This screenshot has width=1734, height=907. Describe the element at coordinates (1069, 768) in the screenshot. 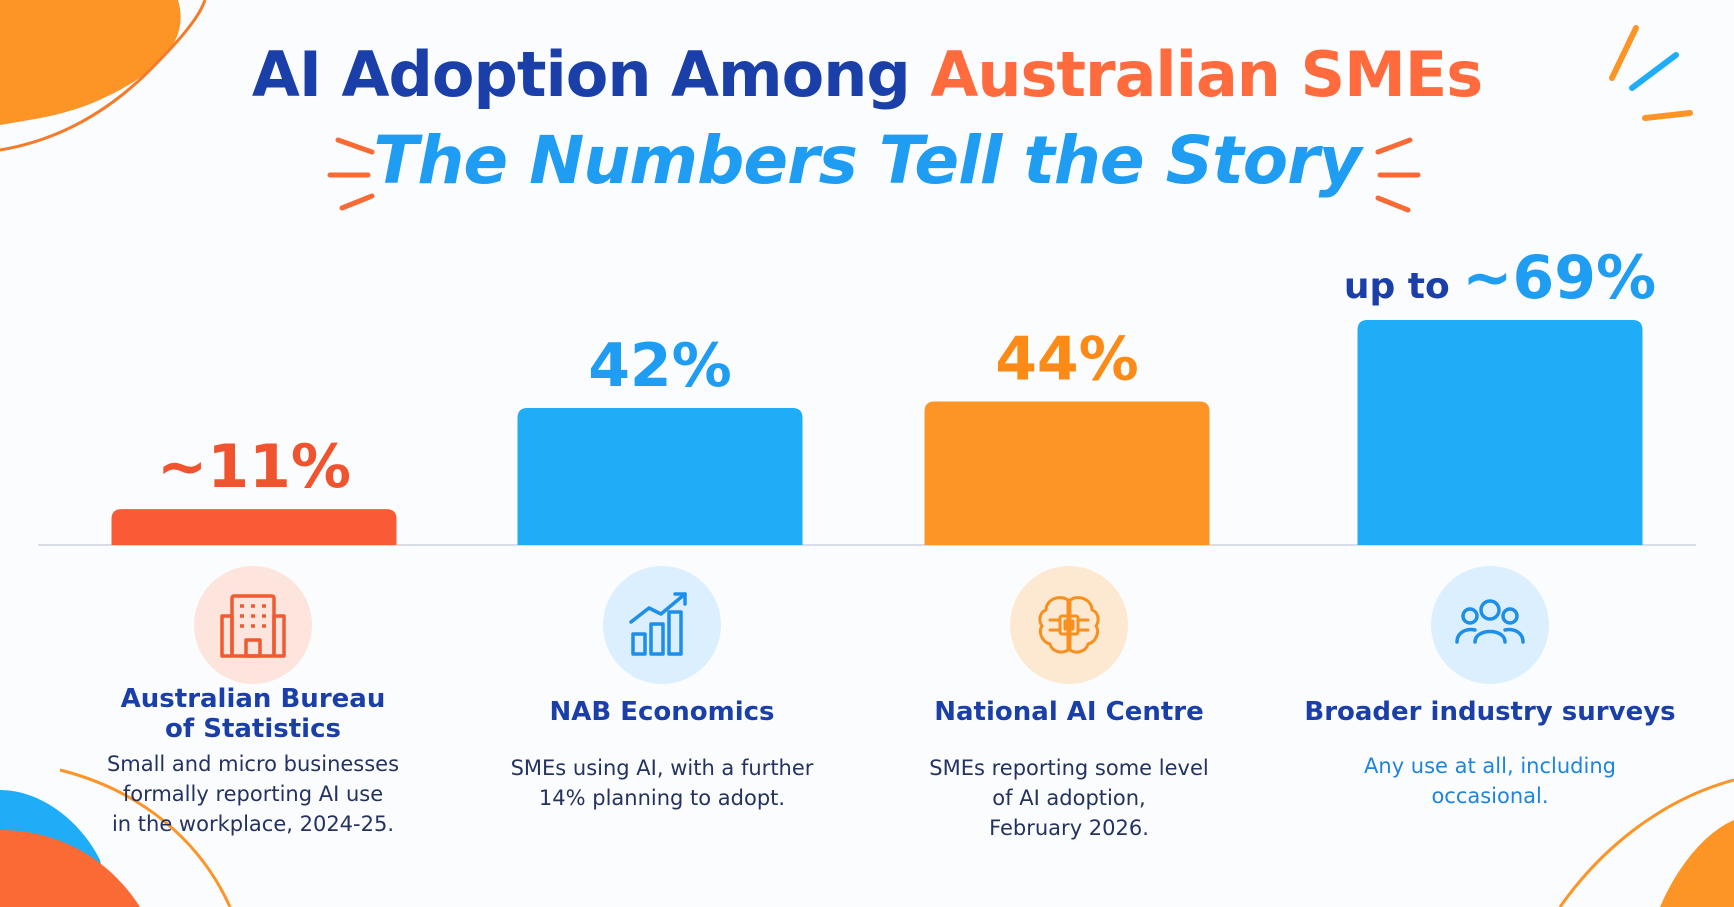

I see `source-desc-3-line-1: SMEs reporting some level` at that location.